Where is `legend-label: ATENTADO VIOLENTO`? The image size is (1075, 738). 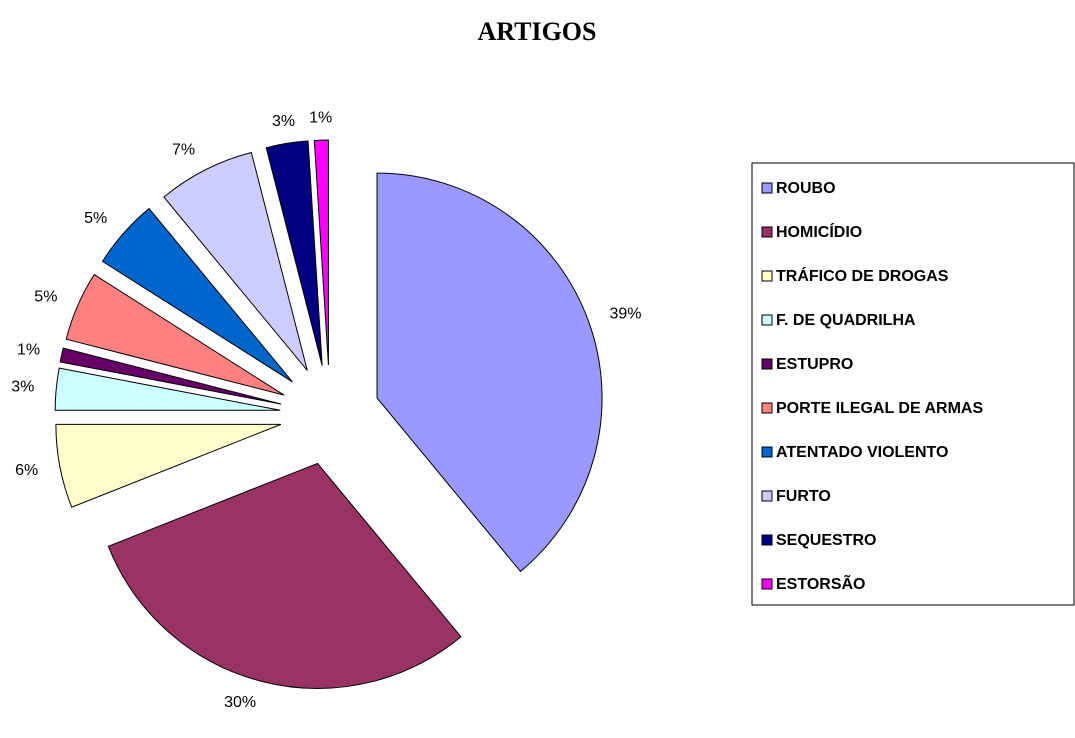
legend-label: ATENTADO VIOLENTO is located at coordinates (862, 452).